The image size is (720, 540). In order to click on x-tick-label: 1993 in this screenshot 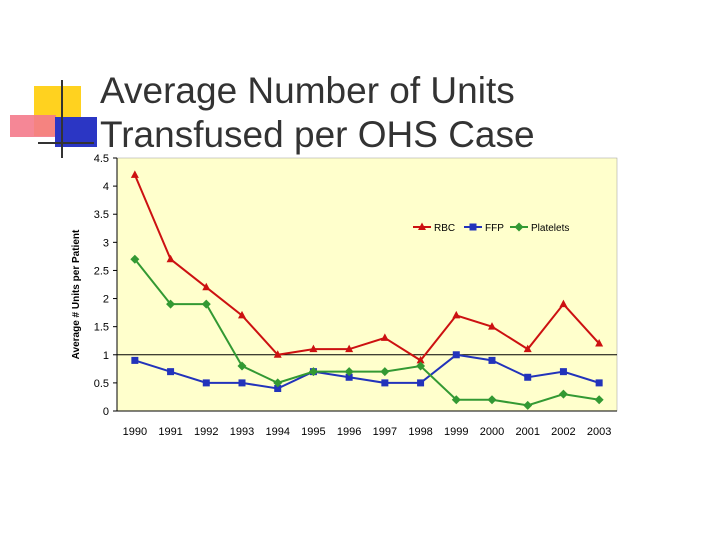, I will do `click(242, 432)`.